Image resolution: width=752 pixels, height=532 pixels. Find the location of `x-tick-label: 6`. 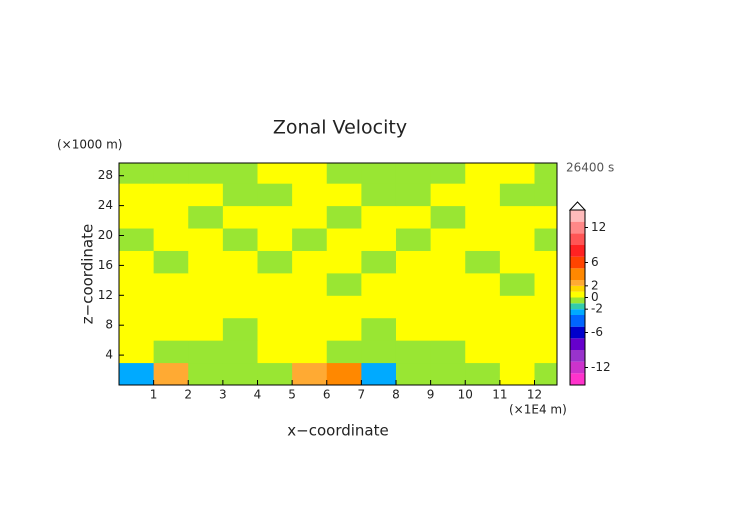

x-tick-label: 6 is located at coordinates (327, 395).